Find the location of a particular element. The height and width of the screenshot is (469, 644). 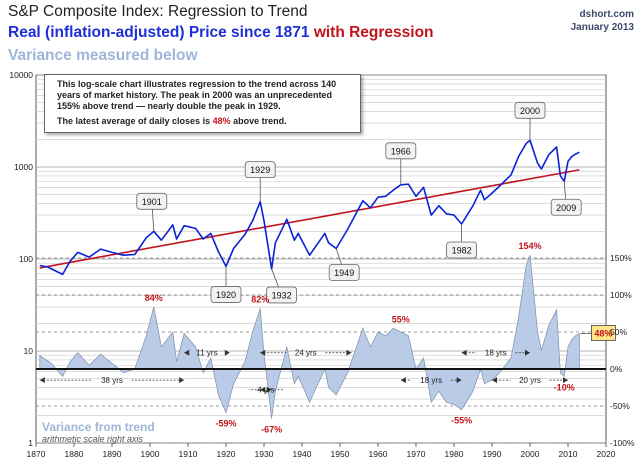

y-axis-left: 1 10 100 1000 10000 is located at coordinates (21, 259).